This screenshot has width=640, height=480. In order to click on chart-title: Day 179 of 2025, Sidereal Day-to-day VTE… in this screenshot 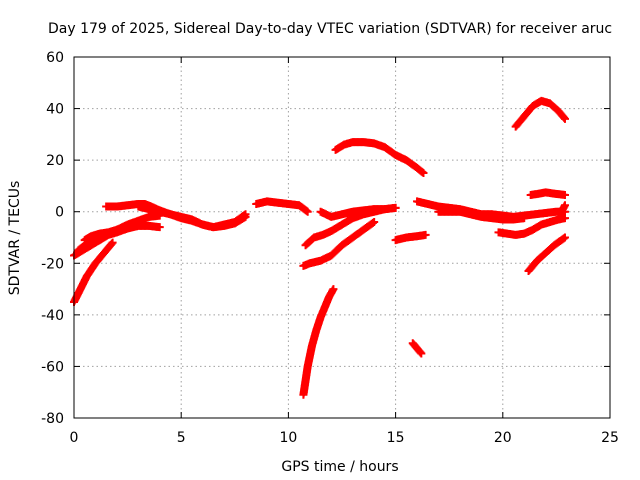, I will do `click(330, 29)`.